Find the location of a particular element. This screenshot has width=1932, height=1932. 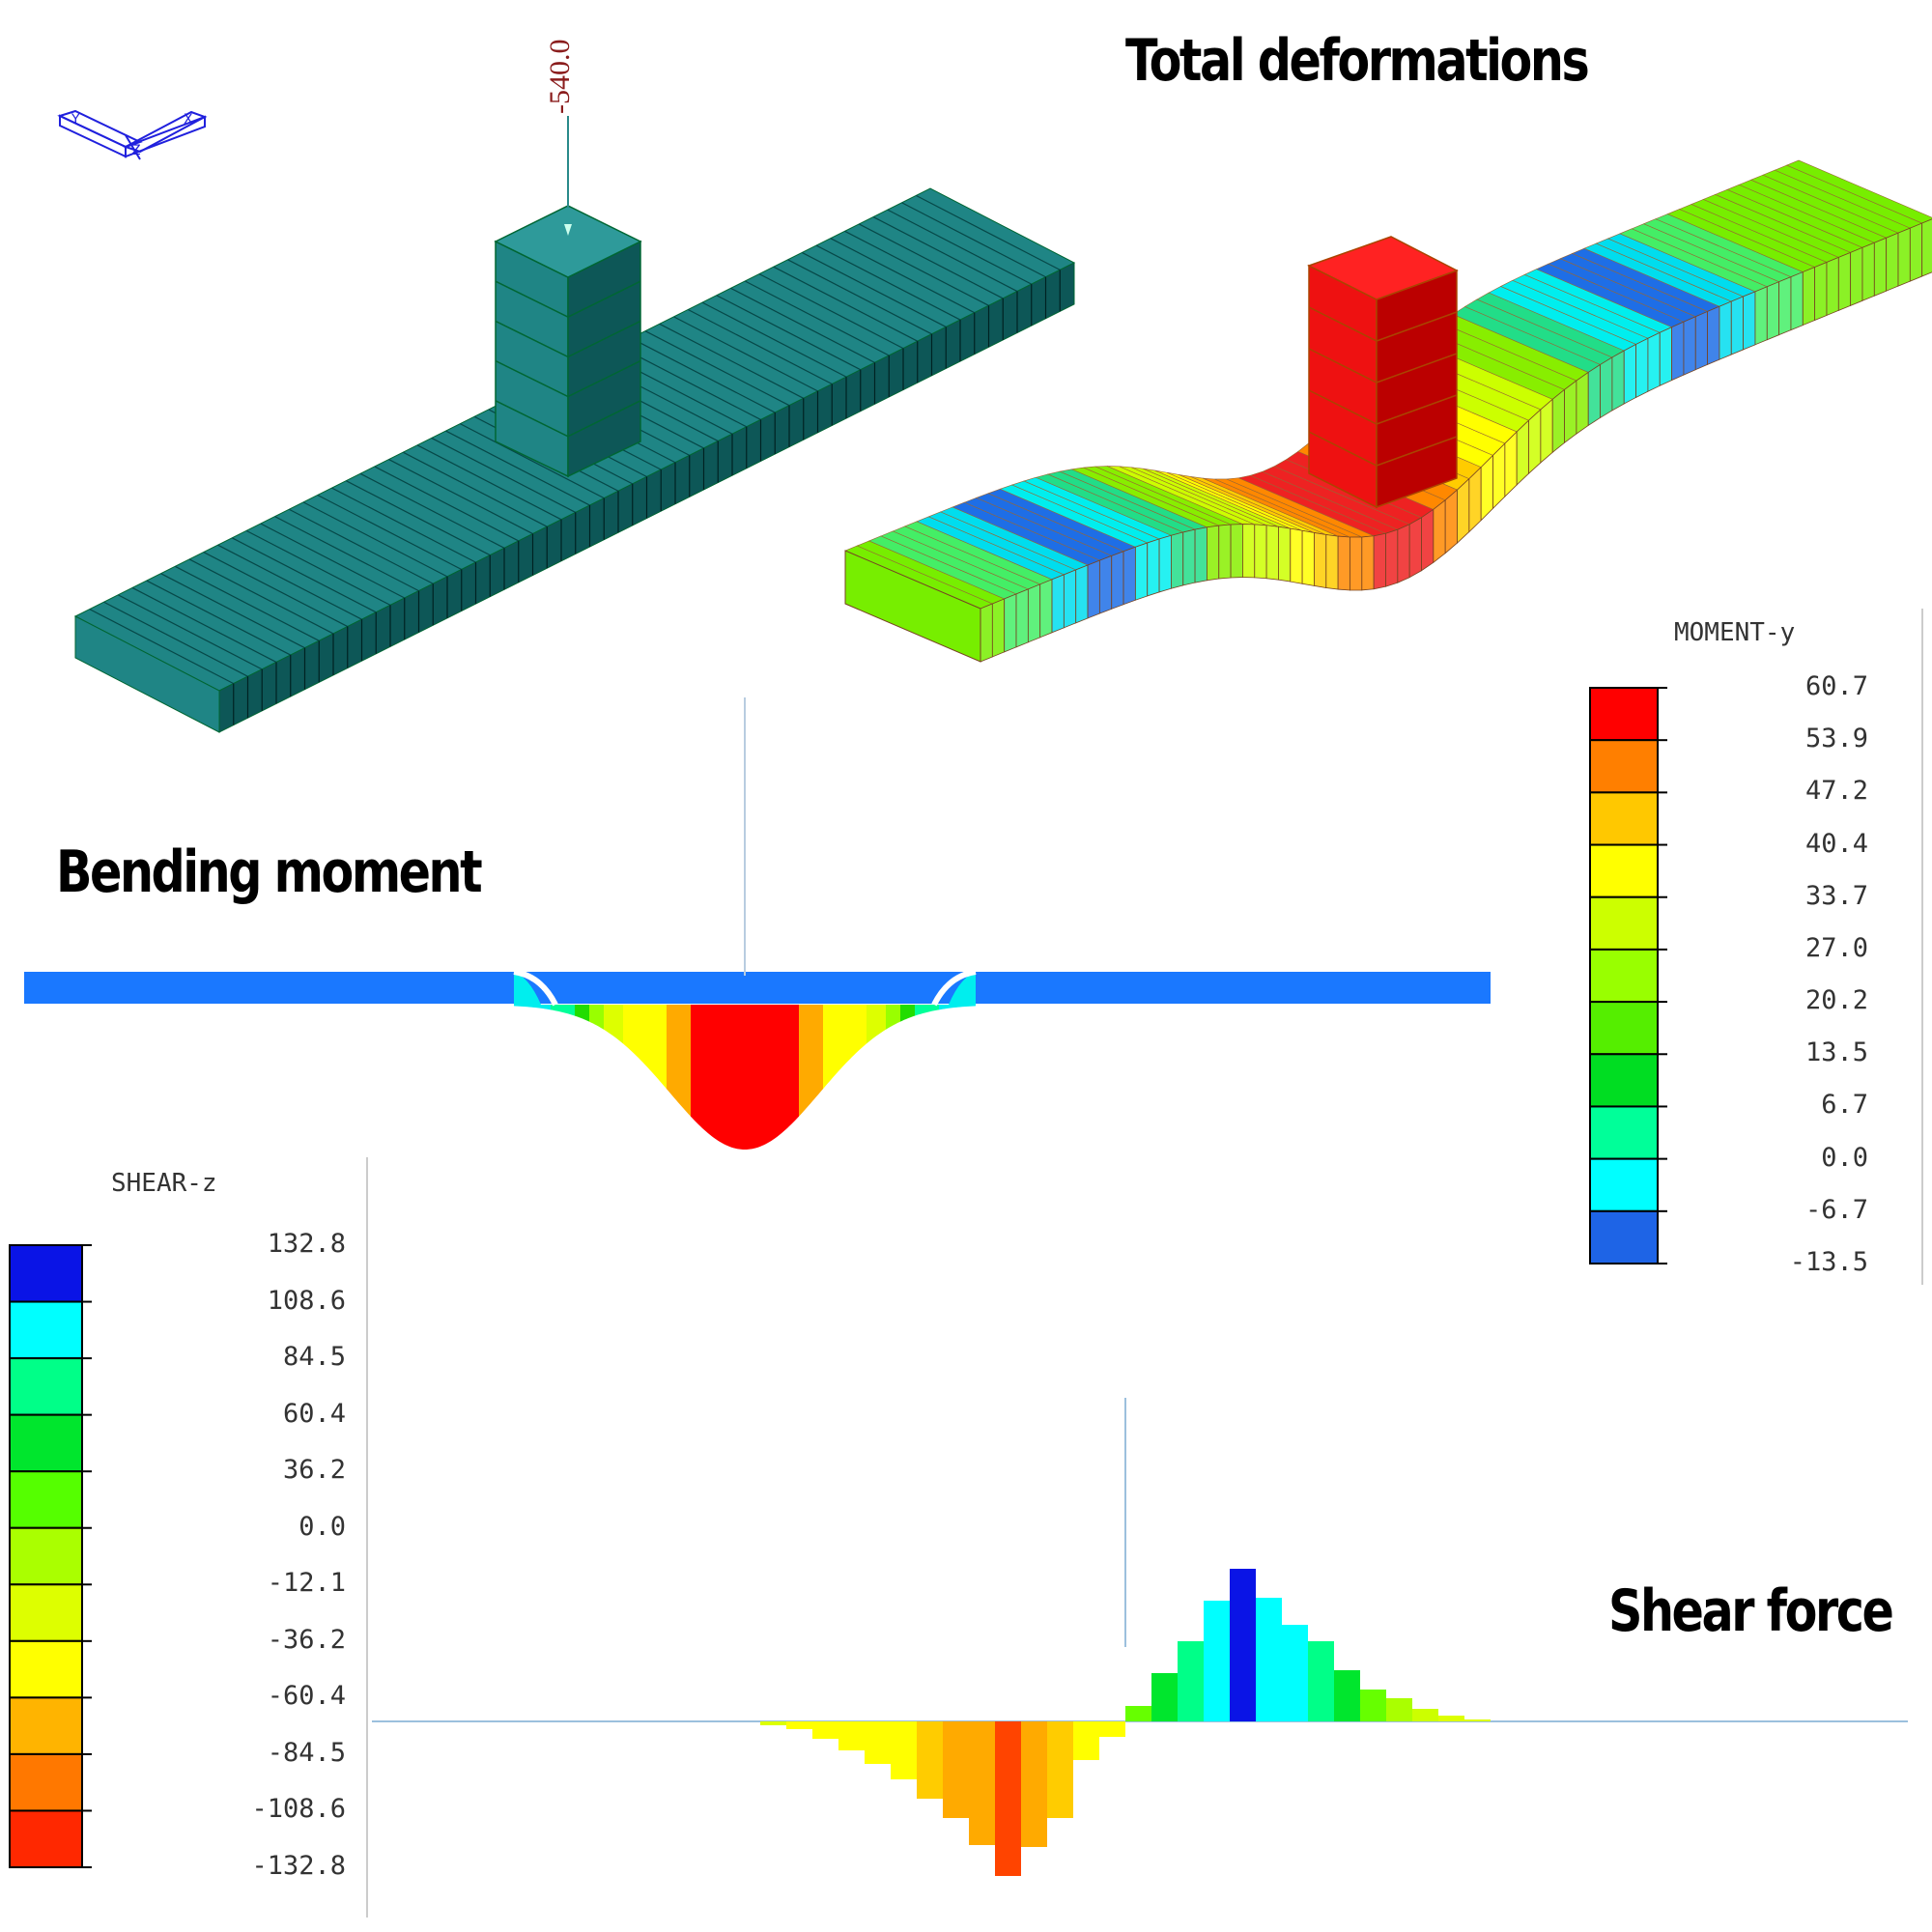

legend-tick-label: 108.6 is located at coordinates (306, 1300).